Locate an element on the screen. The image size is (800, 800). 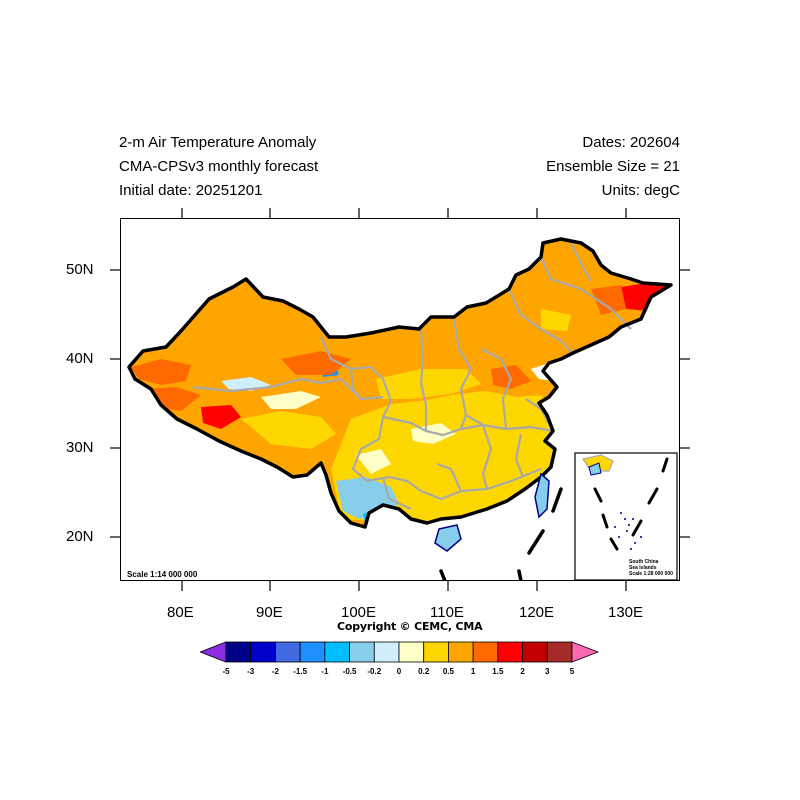
colorbar-tick-label: -1 is located at coordinates (325, 671).